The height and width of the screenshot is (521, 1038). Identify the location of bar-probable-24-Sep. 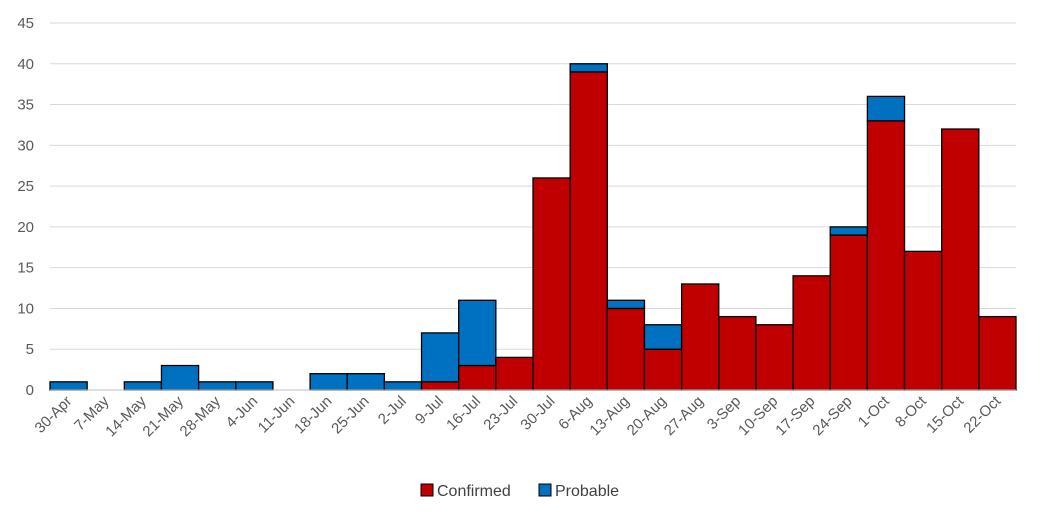
(849, 231).